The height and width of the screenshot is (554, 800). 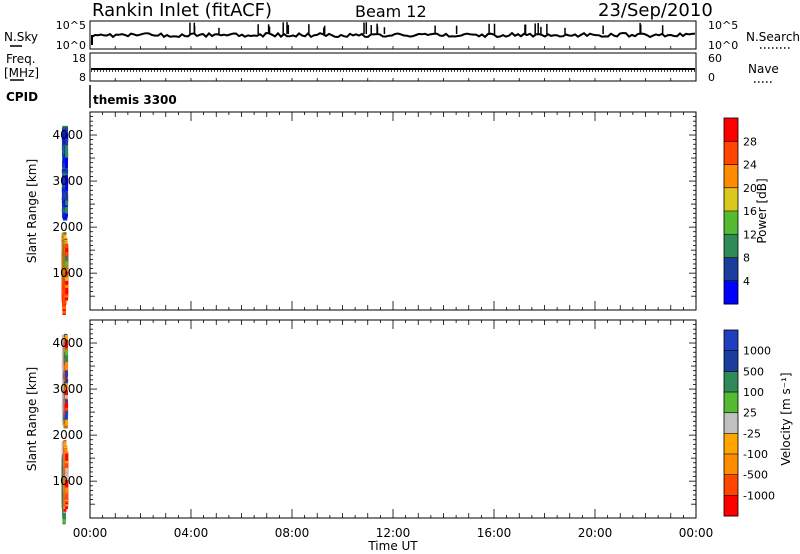 I want to click on nsearch-label: N.Search, so click(x=773, y=37).